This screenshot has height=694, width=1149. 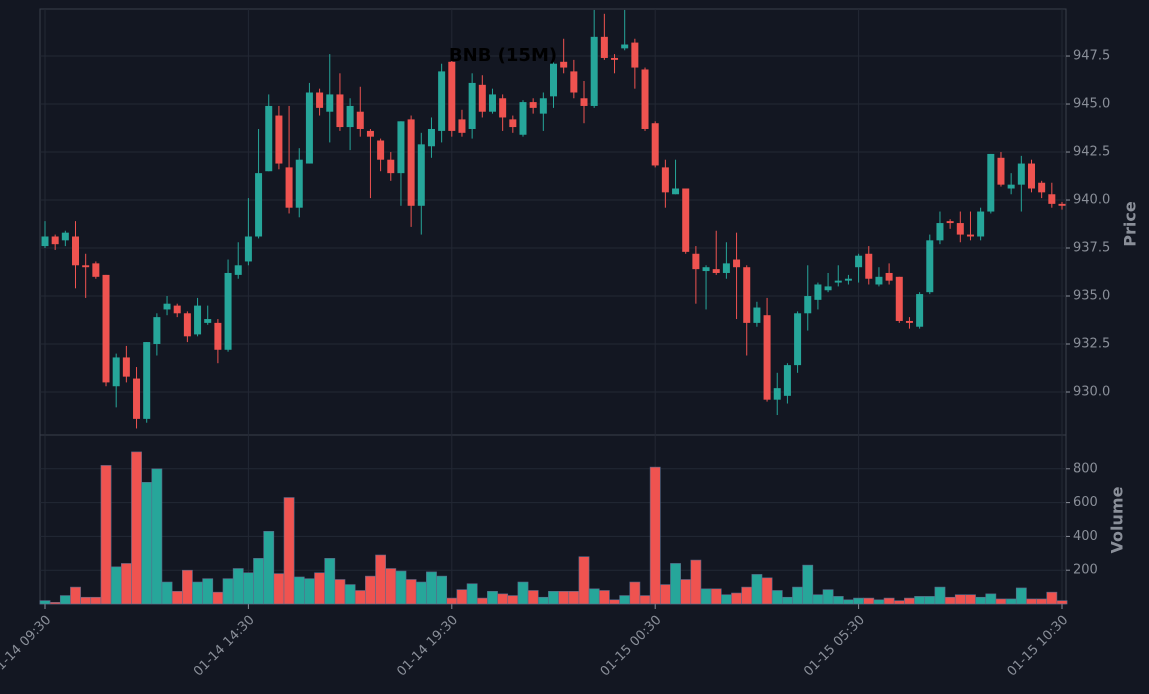 I want to click on y-tick-label: 947.5, so click(x=1091, y=56).